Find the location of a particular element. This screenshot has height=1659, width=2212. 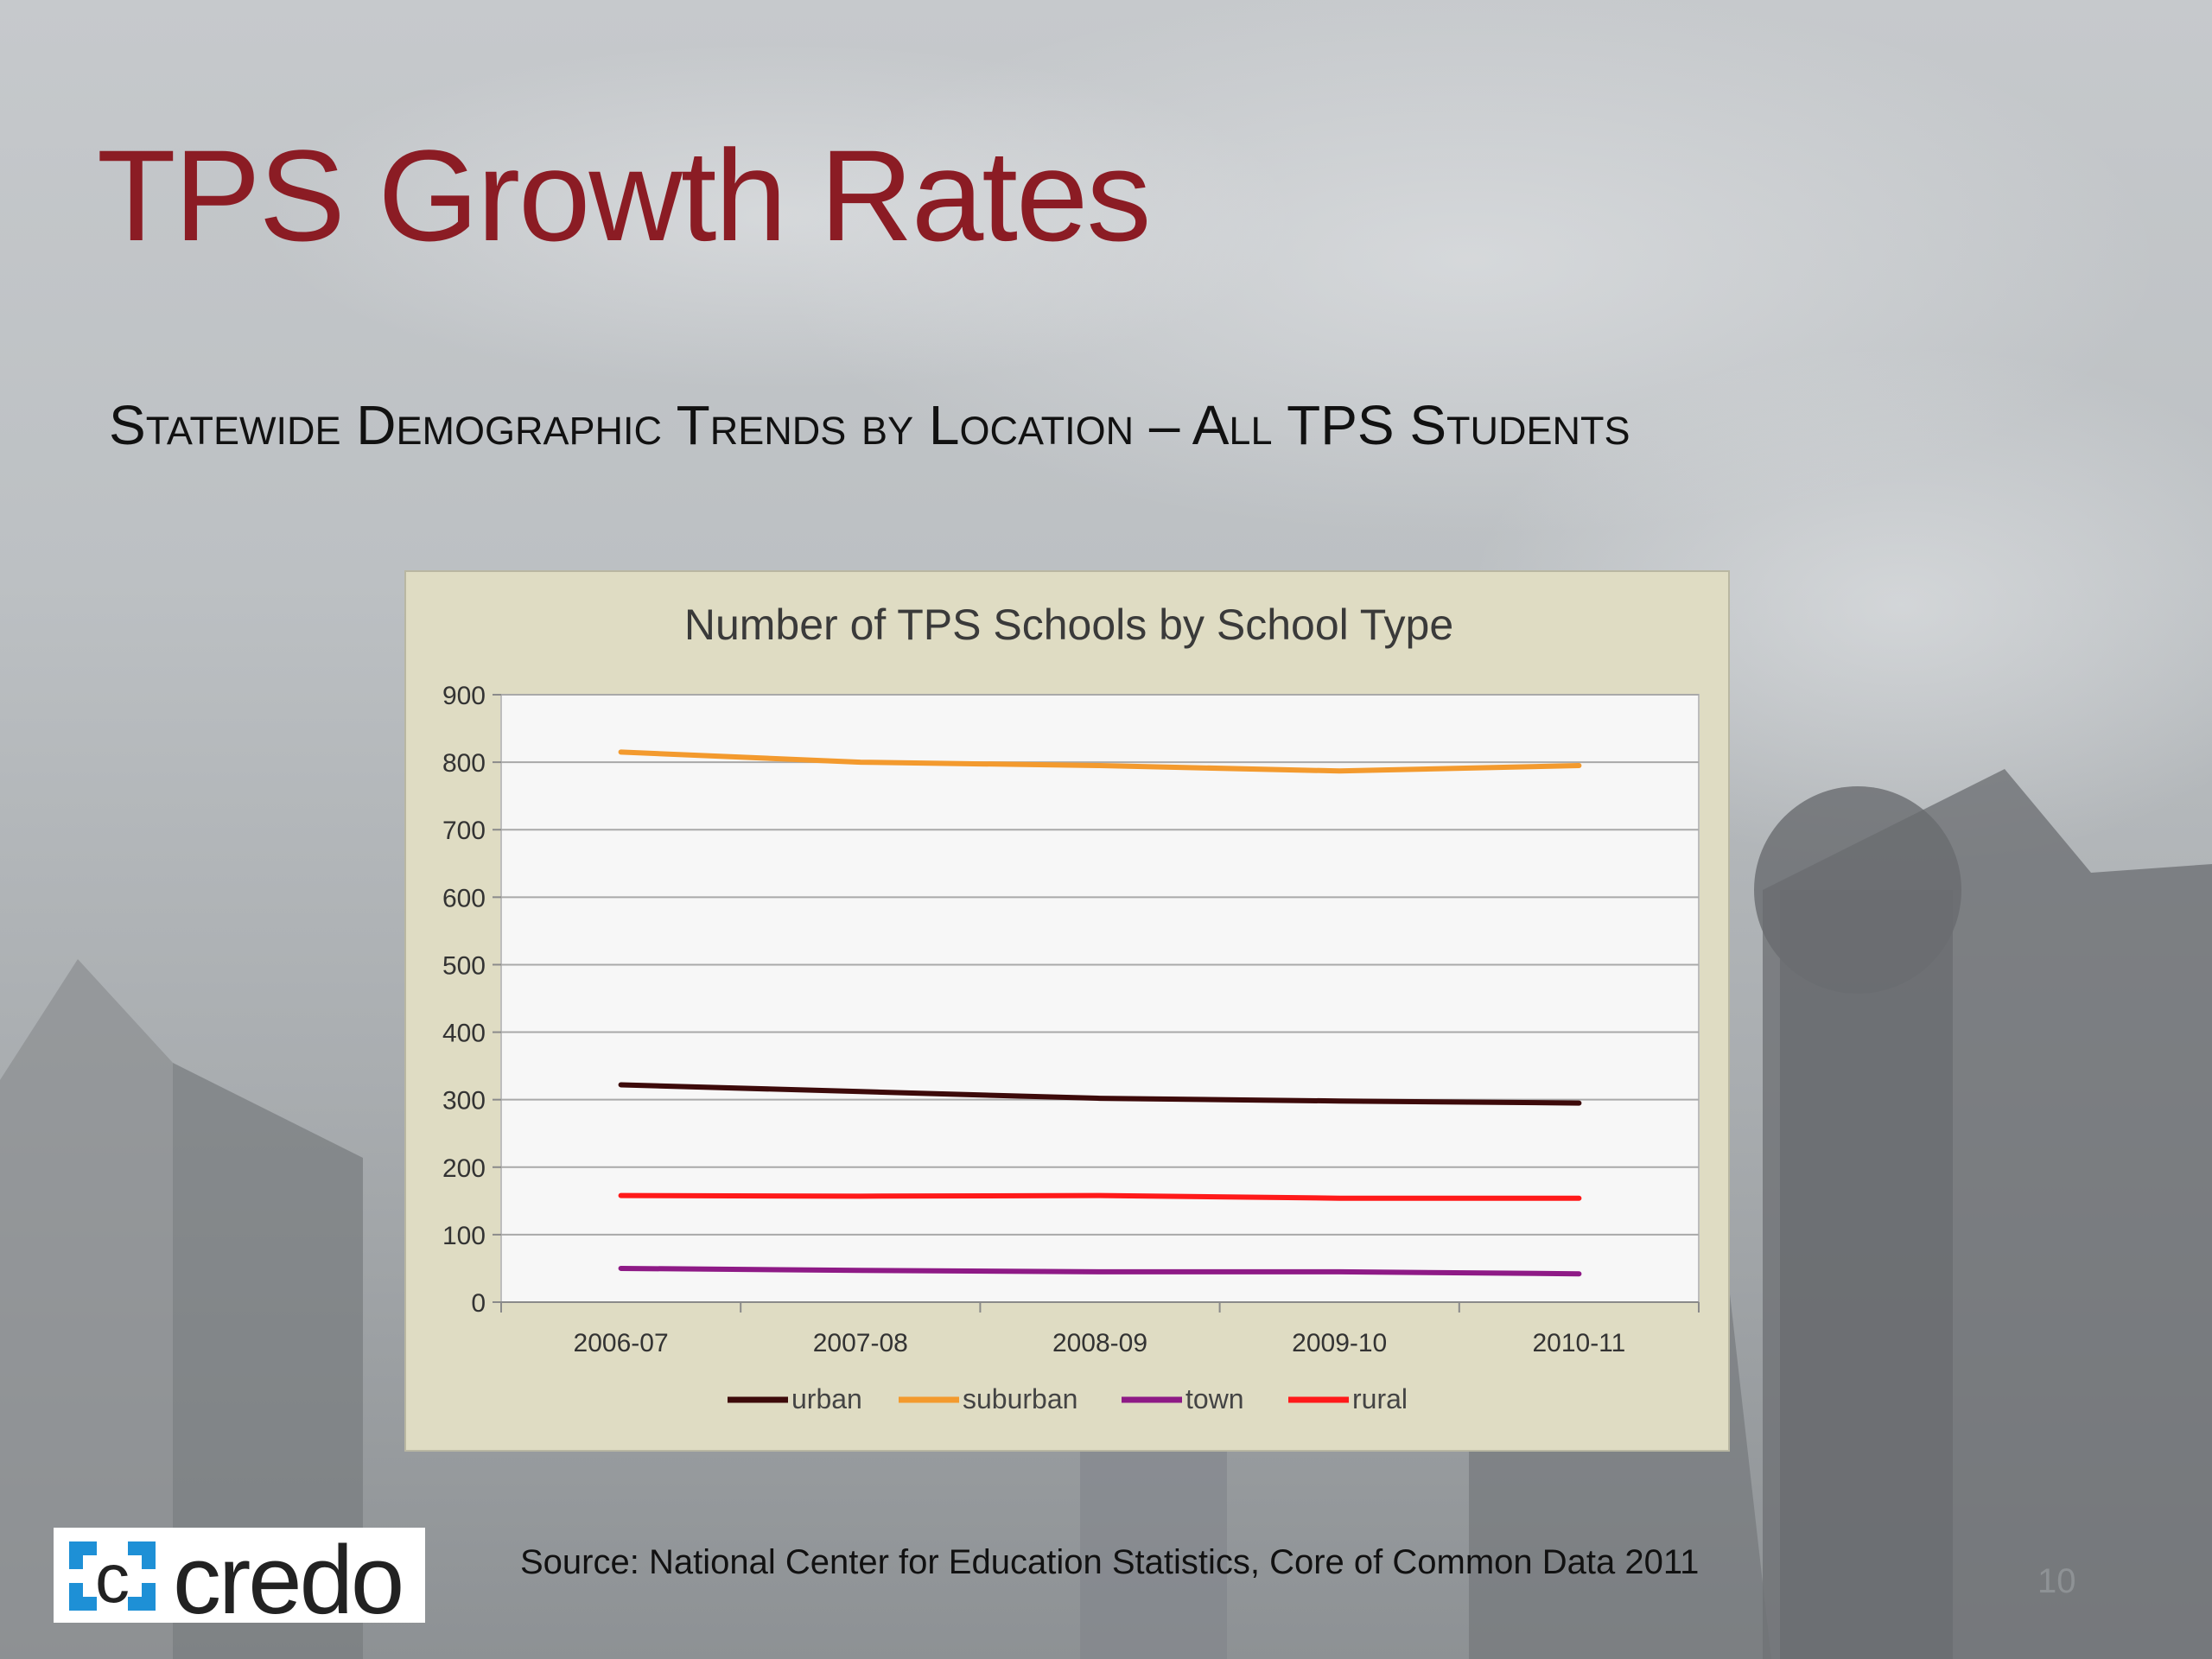

series-line-town is located at coordinates (1100, 1271).